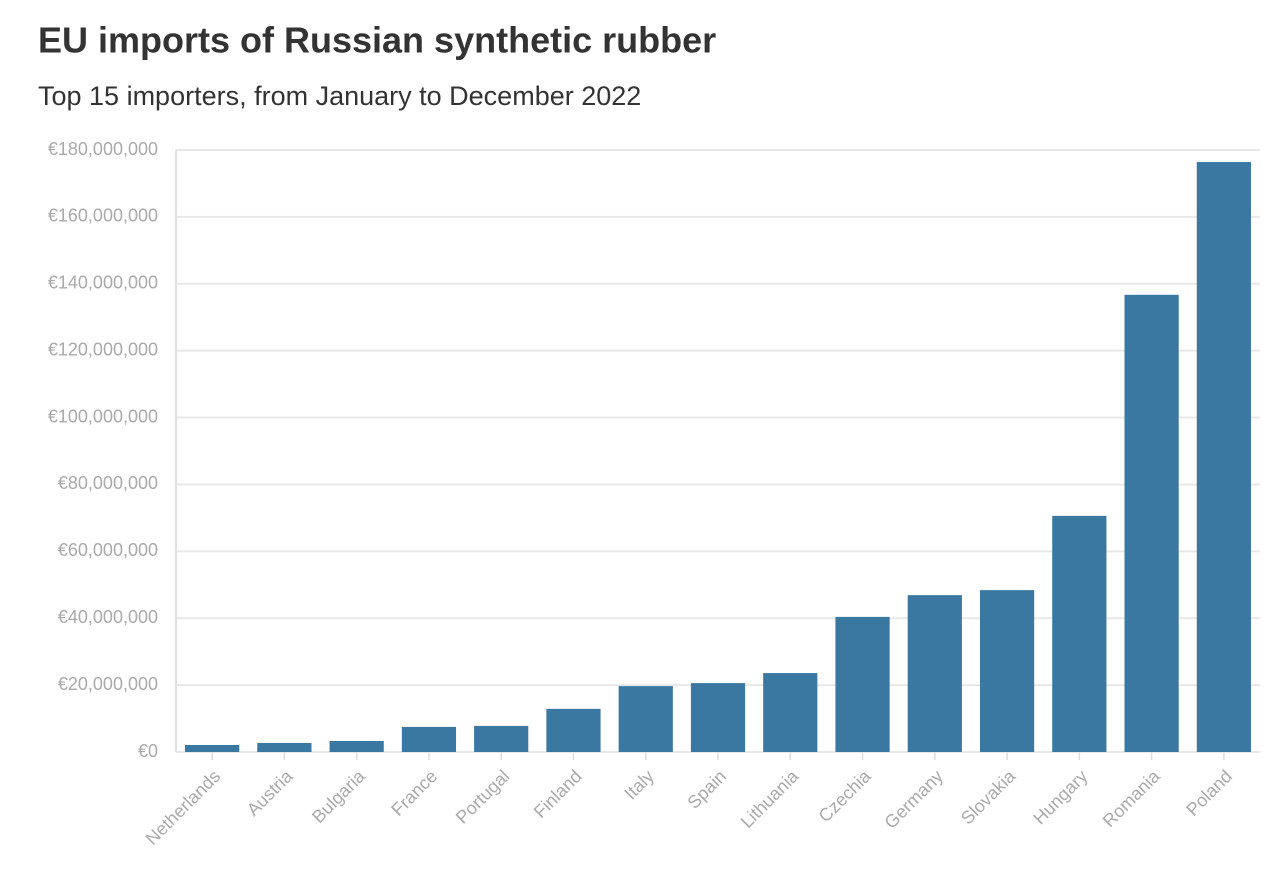  What do you see at coordinates (183, 807) in the screenshot?
I see `x-tick-label: Netherlands` at bounding box center [183, 807].